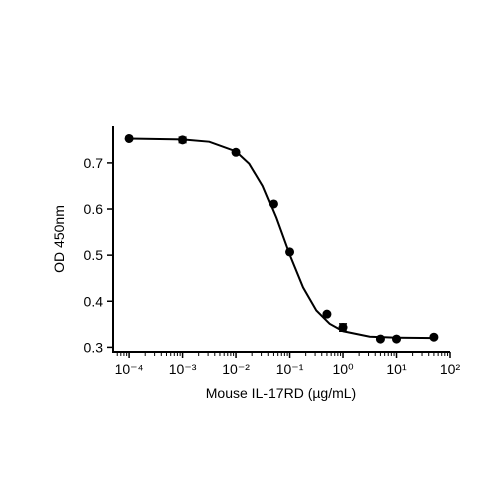 This screenshot has height=500, width=500. Describe the element at coordinates (94, 209) in the screenshot. I see `y-tick-label: 0.6` at that location.